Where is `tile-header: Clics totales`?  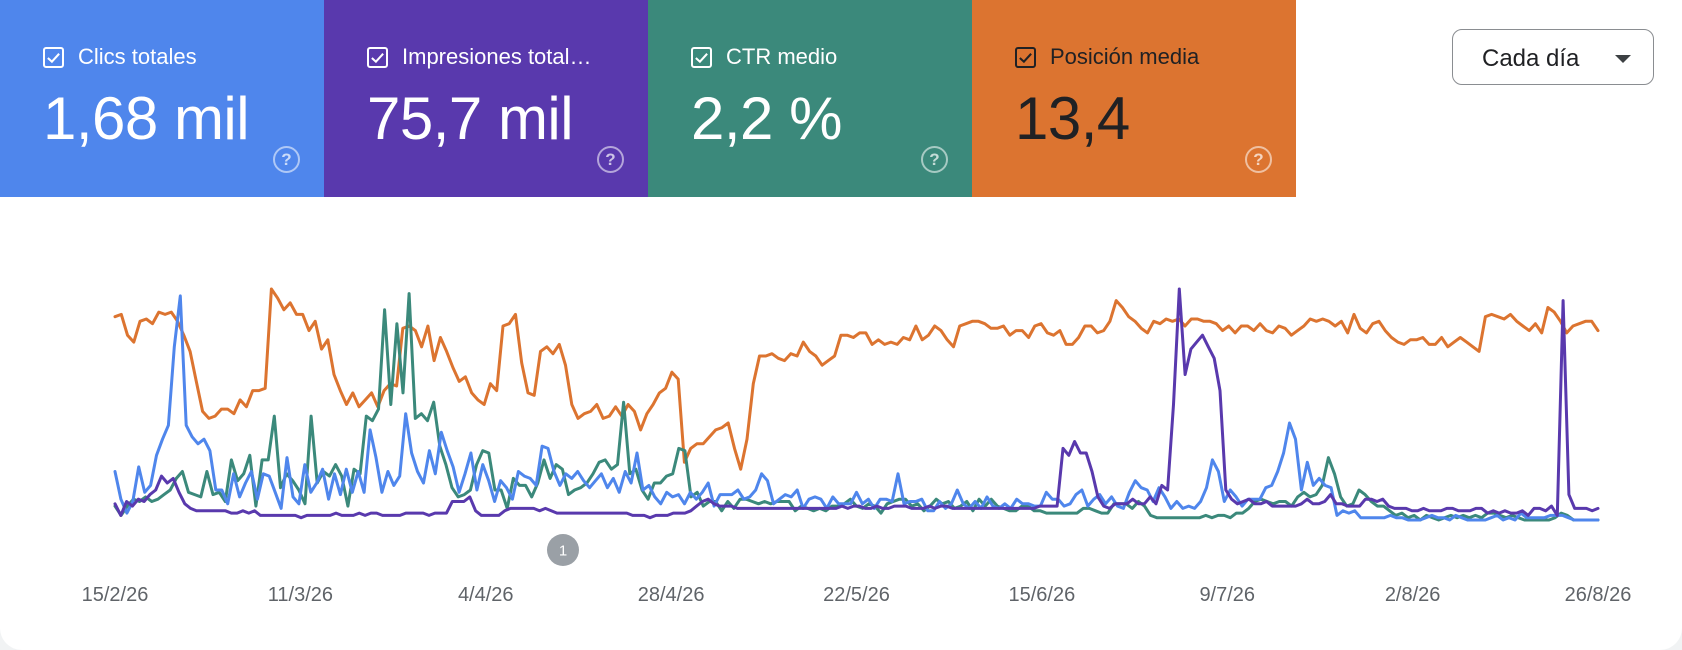 tile-header: Clics totales is located at coordinates (120, 57).